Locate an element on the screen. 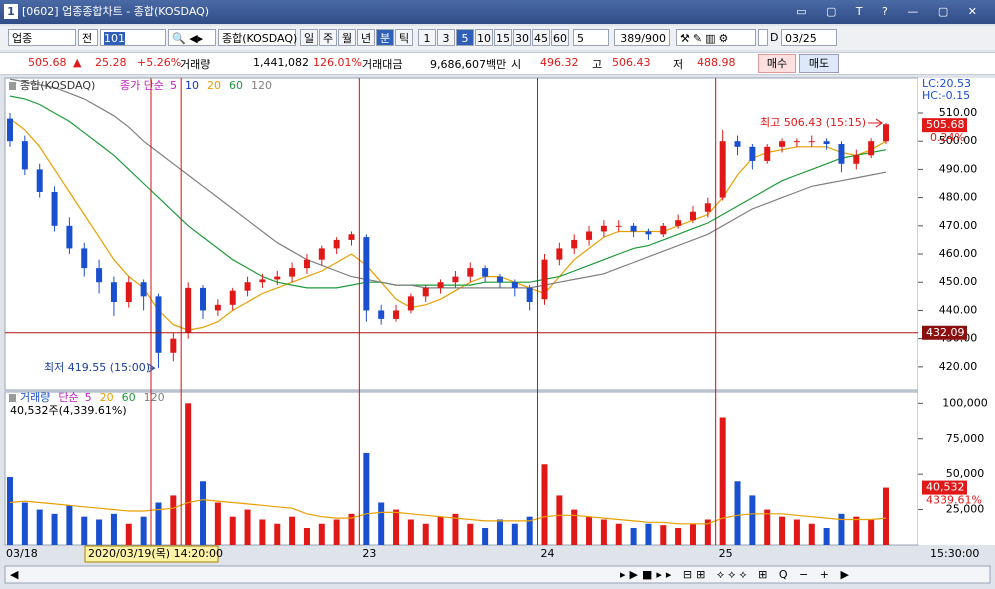 This screenshot has height=589, width=995. count-select: 5 is located at coordinates (591, 37).